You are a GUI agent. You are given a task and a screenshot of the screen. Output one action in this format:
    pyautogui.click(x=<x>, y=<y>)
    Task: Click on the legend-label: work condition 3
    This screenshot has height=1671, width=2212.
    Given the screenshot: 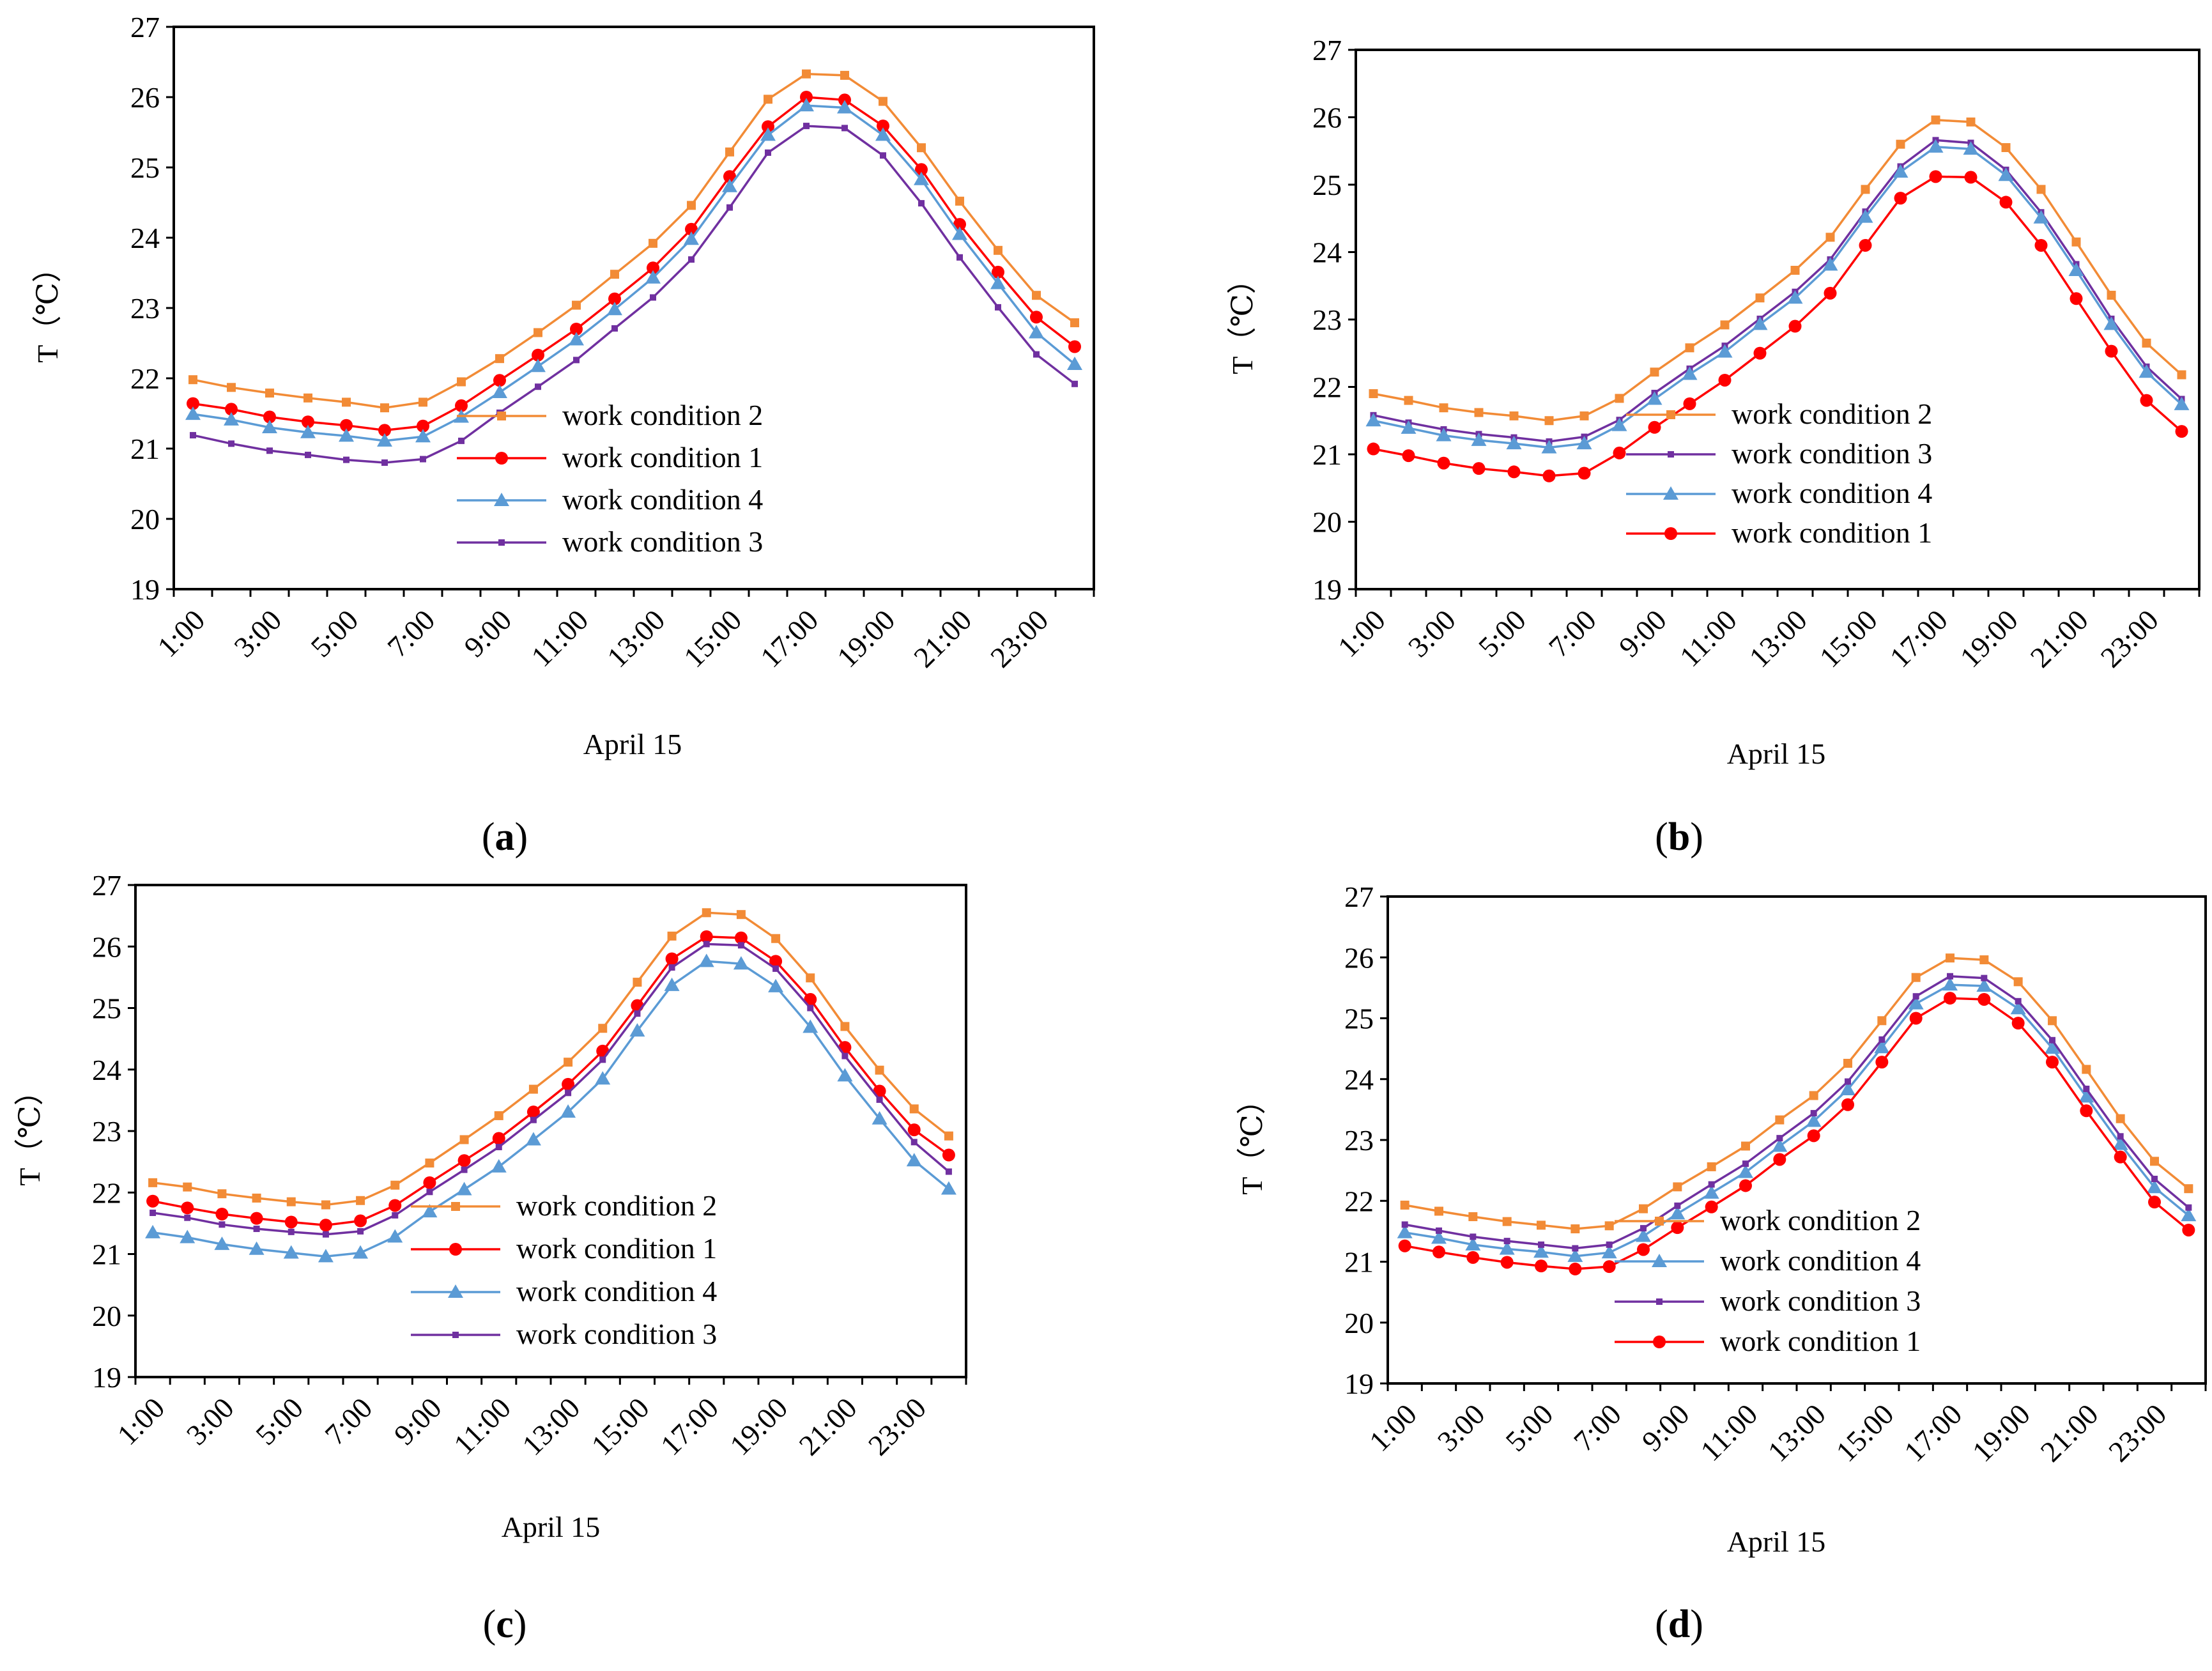 What is the action you would take?
    pyautogui.click(x=616, y=1334)
    